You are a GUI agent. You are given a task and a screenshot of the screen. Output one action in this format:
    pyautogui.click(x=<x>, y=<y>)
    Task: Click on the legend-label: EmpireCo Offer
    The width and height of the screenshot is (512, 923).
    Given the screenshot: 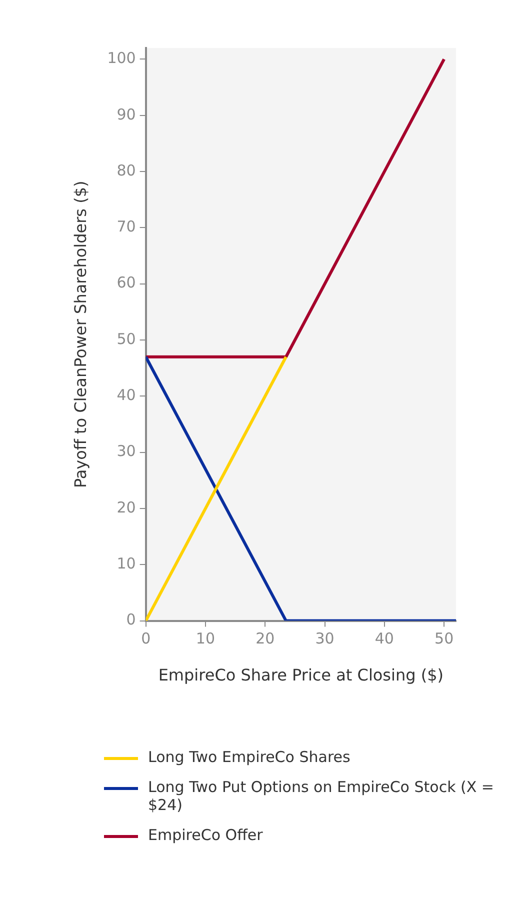 What is the action you would take?
    pyautogui.click(x=205, y=835)
    